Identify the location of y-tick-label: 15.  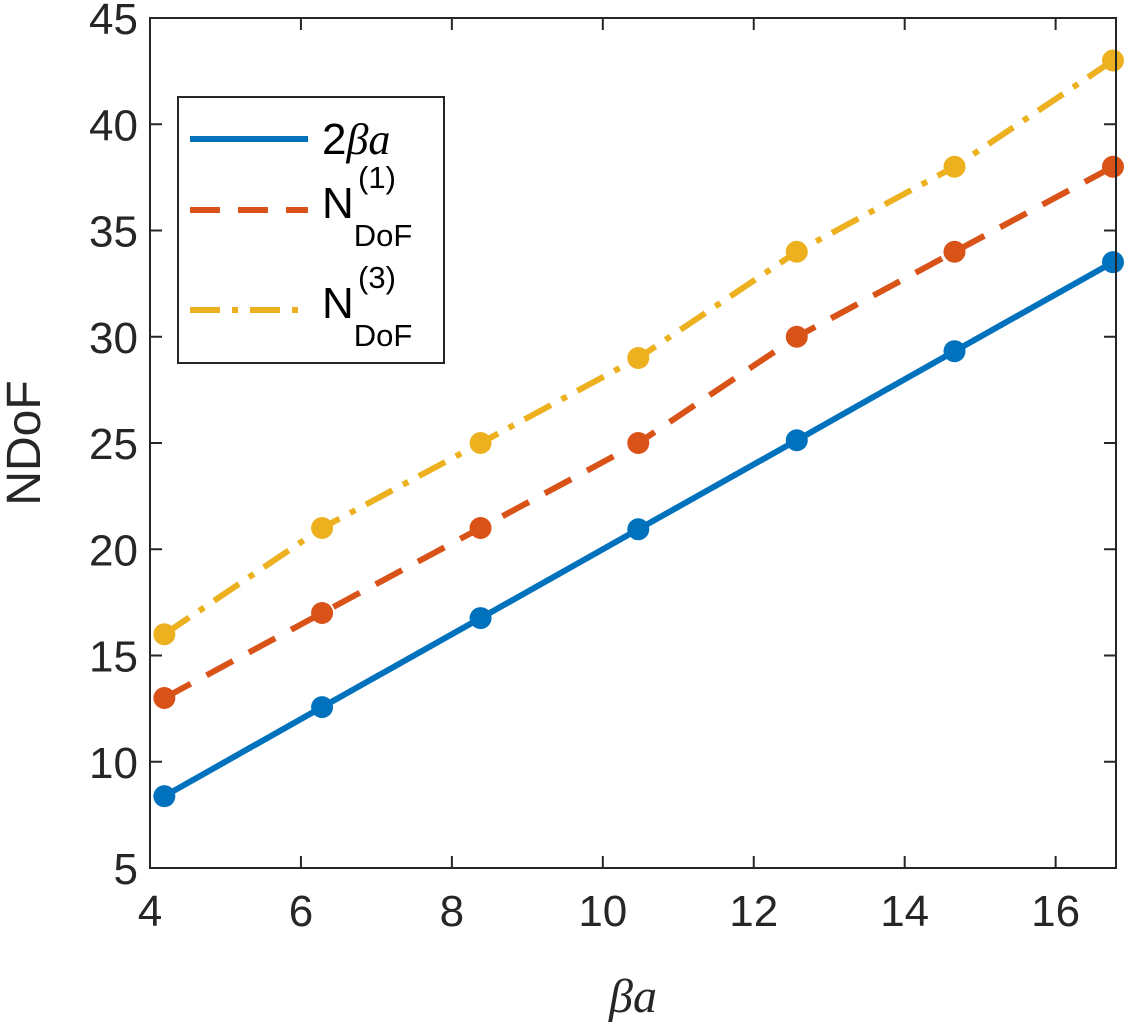
(113, 657).